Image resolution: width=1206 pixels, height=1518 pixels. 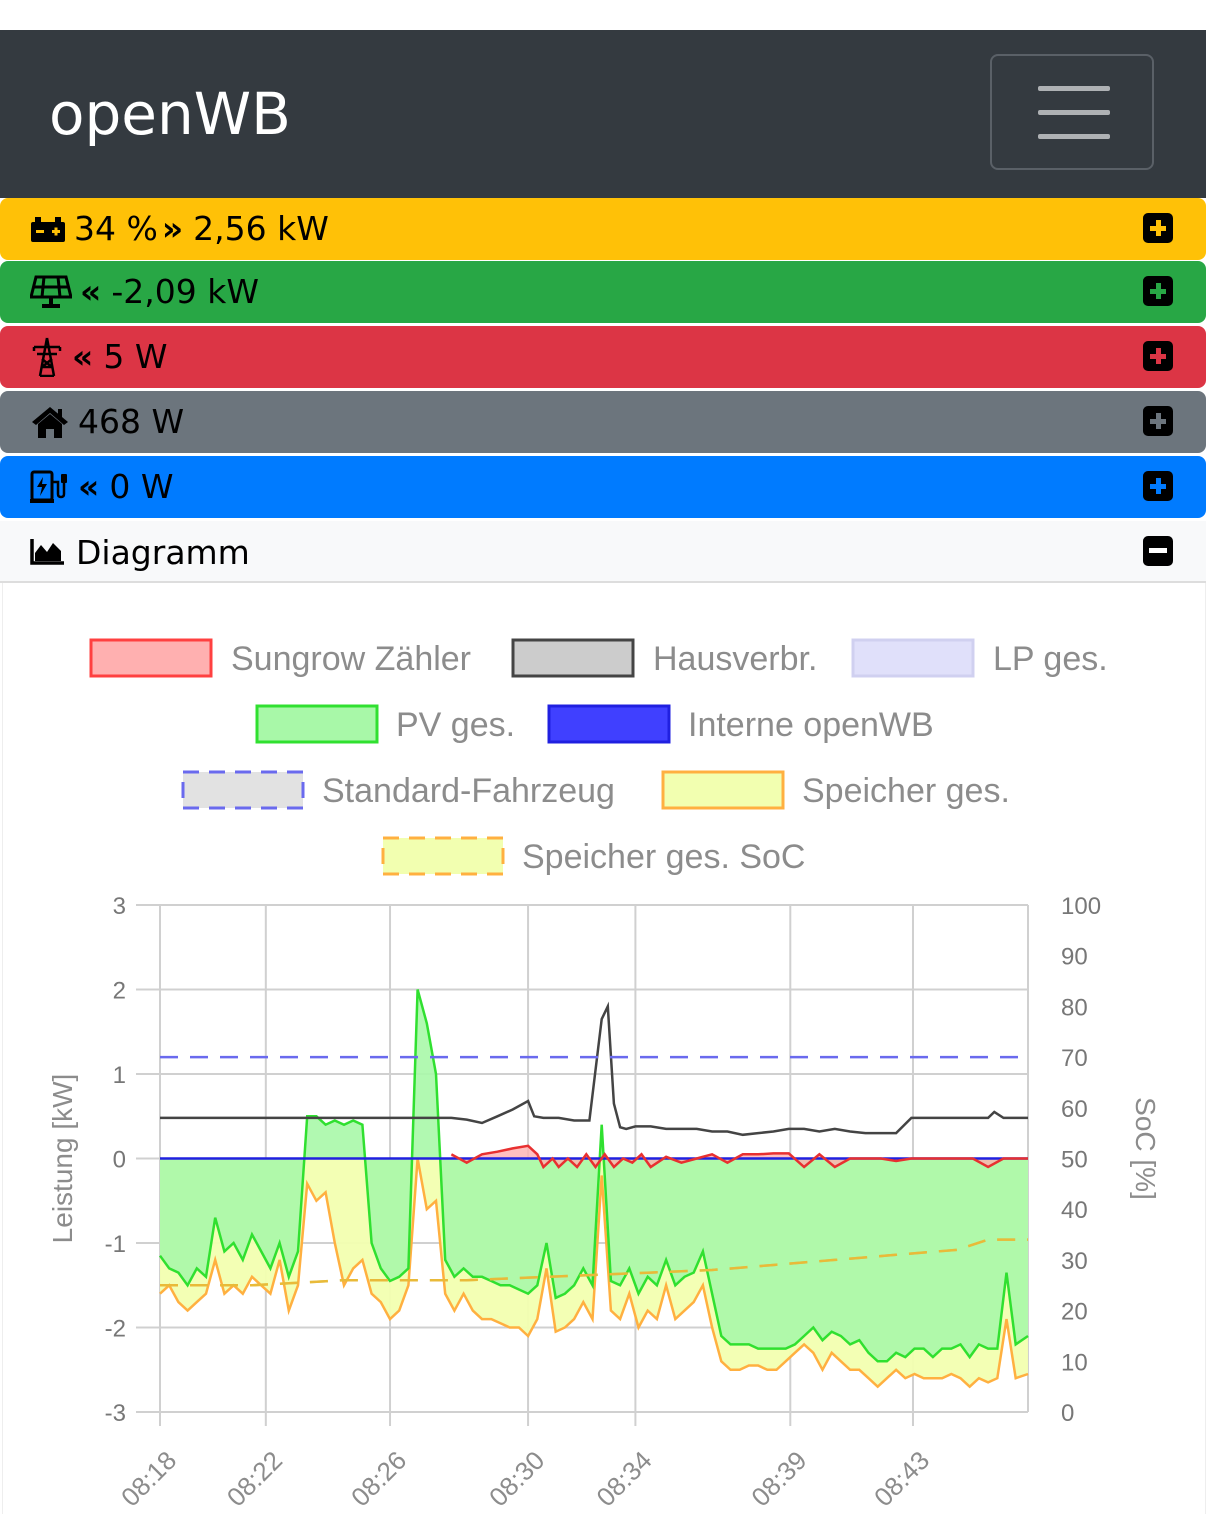 I want to click on area-chart-icon, so click(x=47, y=552).